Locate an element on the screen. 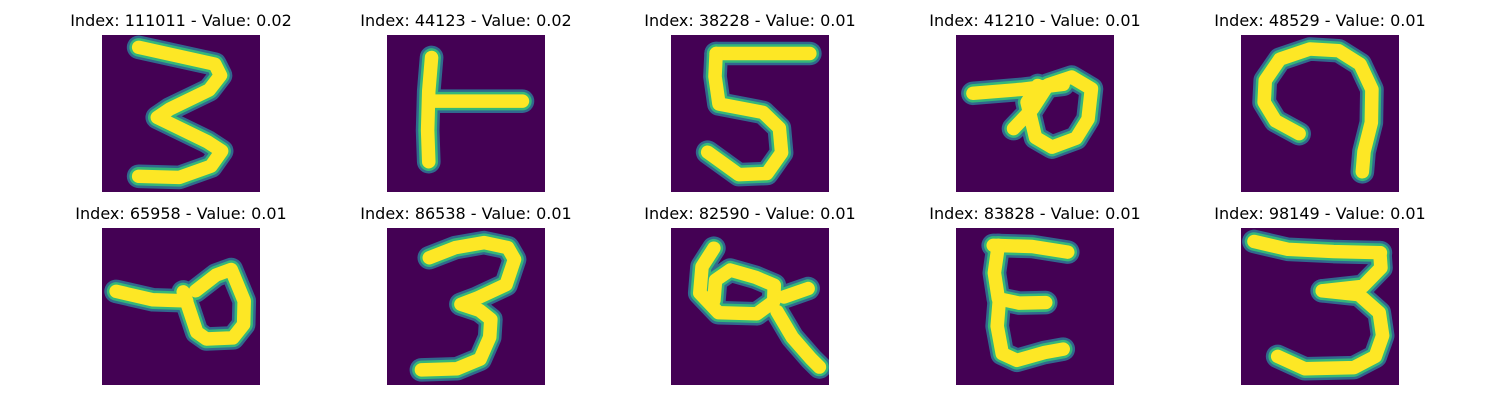 The image size is (1500, 400). panel-title: Index: 82590 - Value: 0.01 is located at coordinates (750, 213).